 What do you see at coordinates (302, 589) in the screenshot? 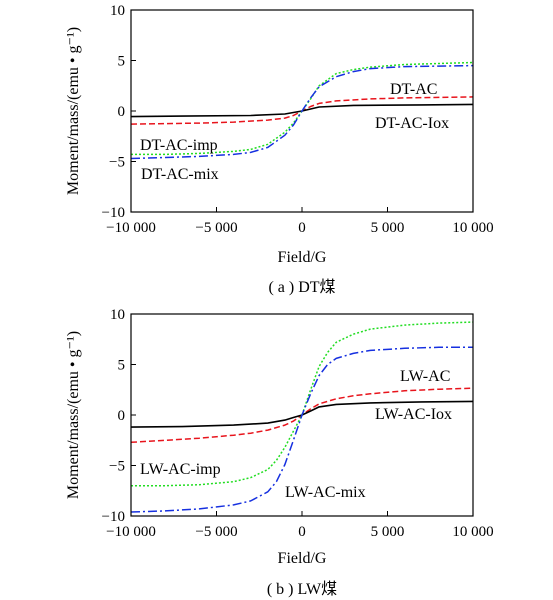
I see `caption-b: ( b ) LW煤` at bounding box center [302, 589].